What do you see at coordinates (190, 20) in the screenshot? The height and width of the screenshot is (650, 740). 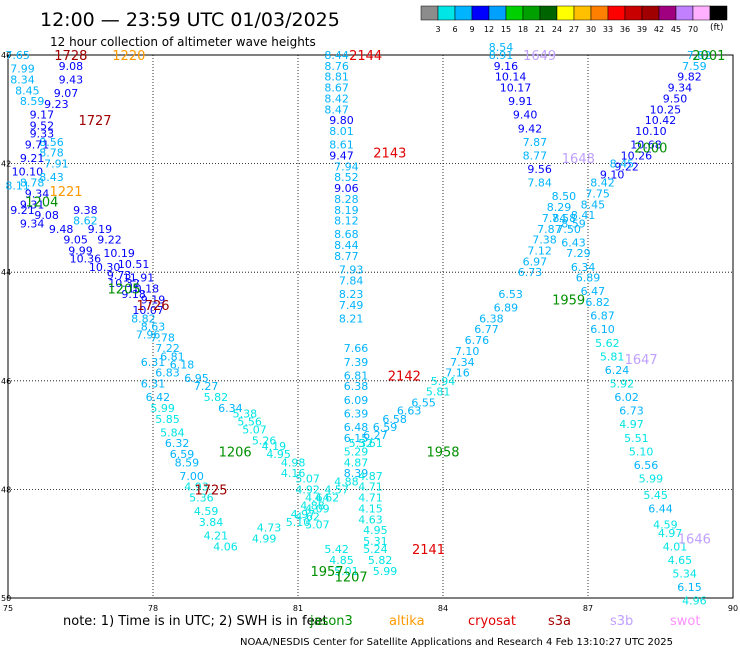 I see `chart-title: 12:00 — 23:59 UTC 01/03/2025` at bounding box center [190, 20].